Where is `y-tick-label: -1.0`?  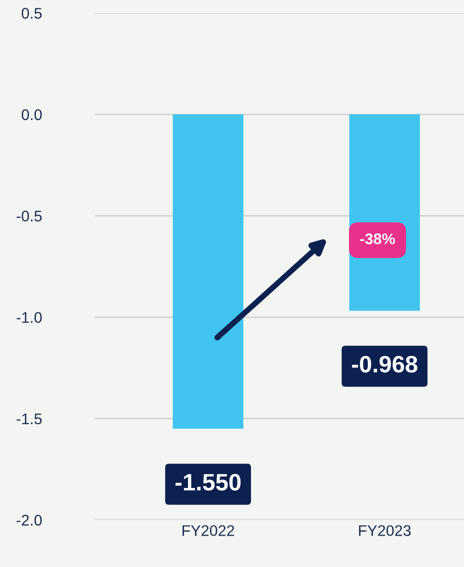 y-tick-label: -1.0 is located at coordinates (29, 317).